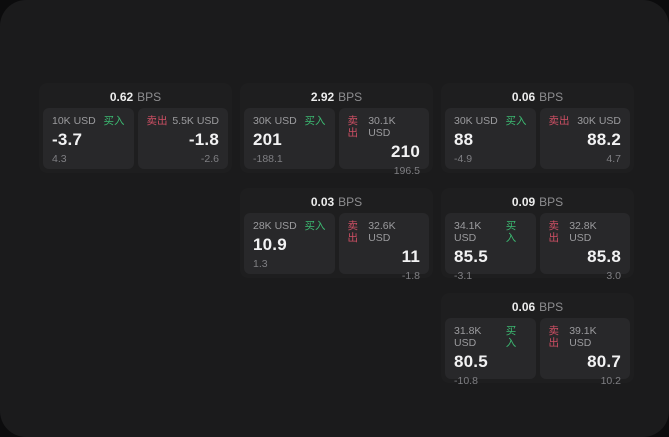 This screenshot has height=437, width=669. Describe the element at coordinates (463, 159) in the screenshot. I see `buy-secondary-value: -4.9` at that location.